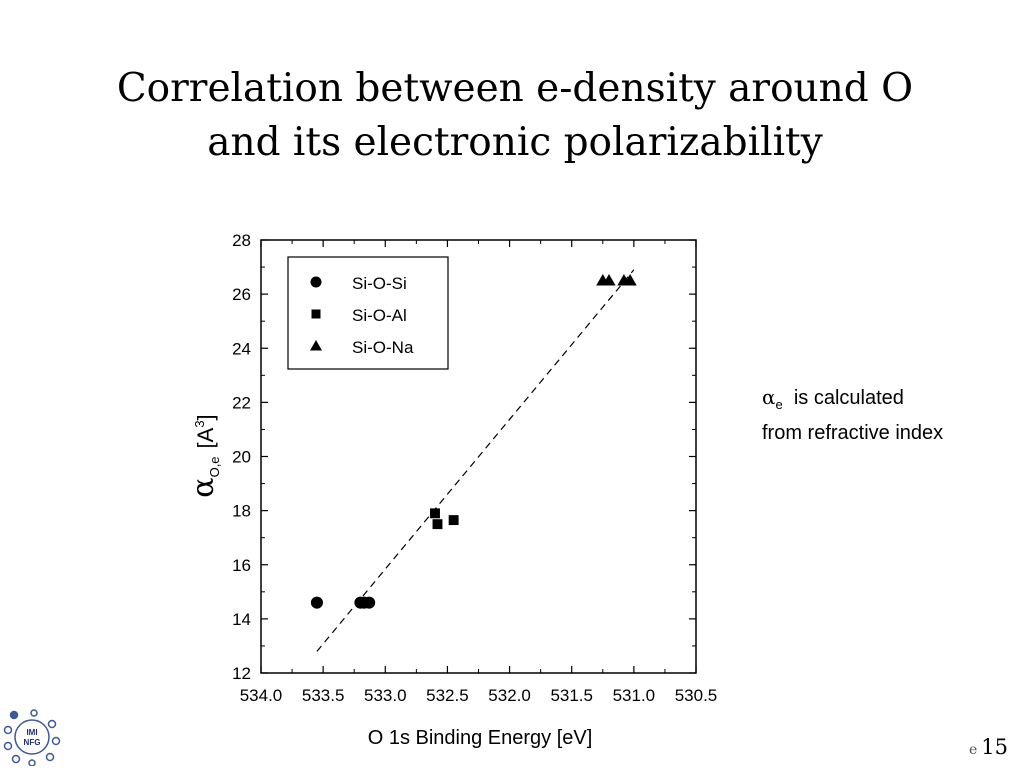 This screenshot has width=1024, height=768. What do you see at coordinates (241, 402) in the screenshot?
I see `y-tick-label: 22` at bounding box center [241, 402].